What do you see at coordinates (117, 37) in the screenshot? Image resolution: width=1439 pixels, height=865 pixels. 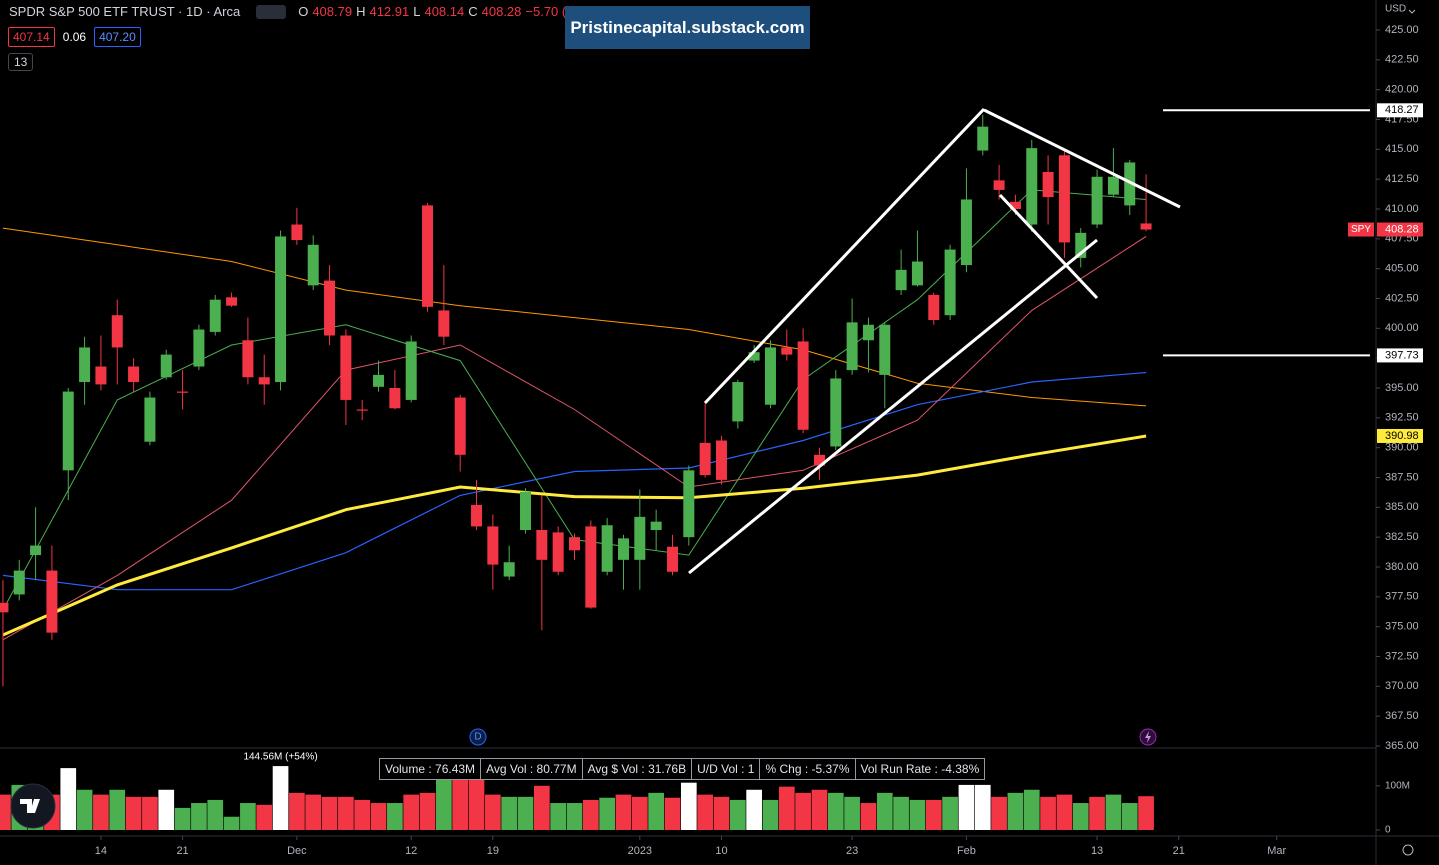 I see `ask: 407.20` at bounding box center [117, 37].